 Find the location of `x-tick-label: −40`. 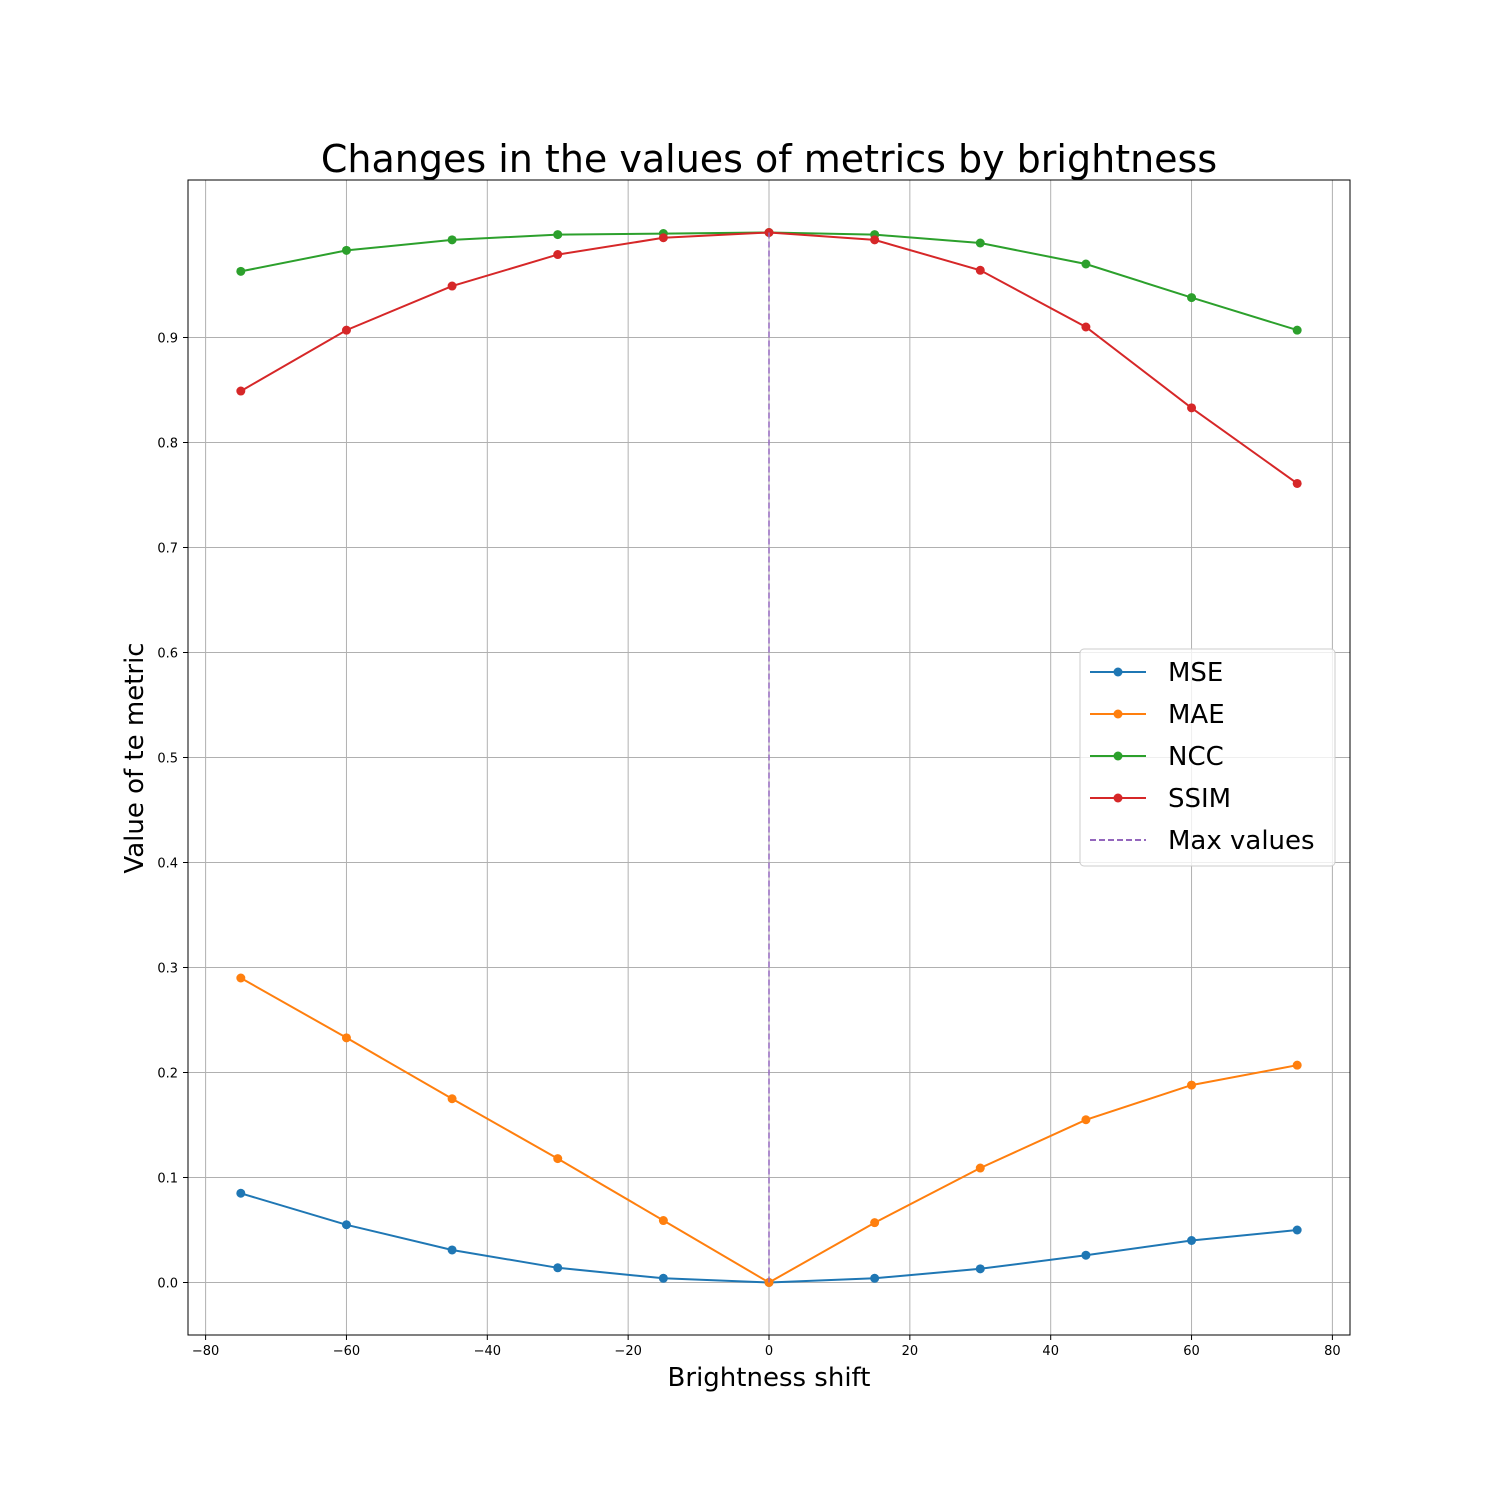

x-tick-label: −40 is located at coordinates (487, 1351).